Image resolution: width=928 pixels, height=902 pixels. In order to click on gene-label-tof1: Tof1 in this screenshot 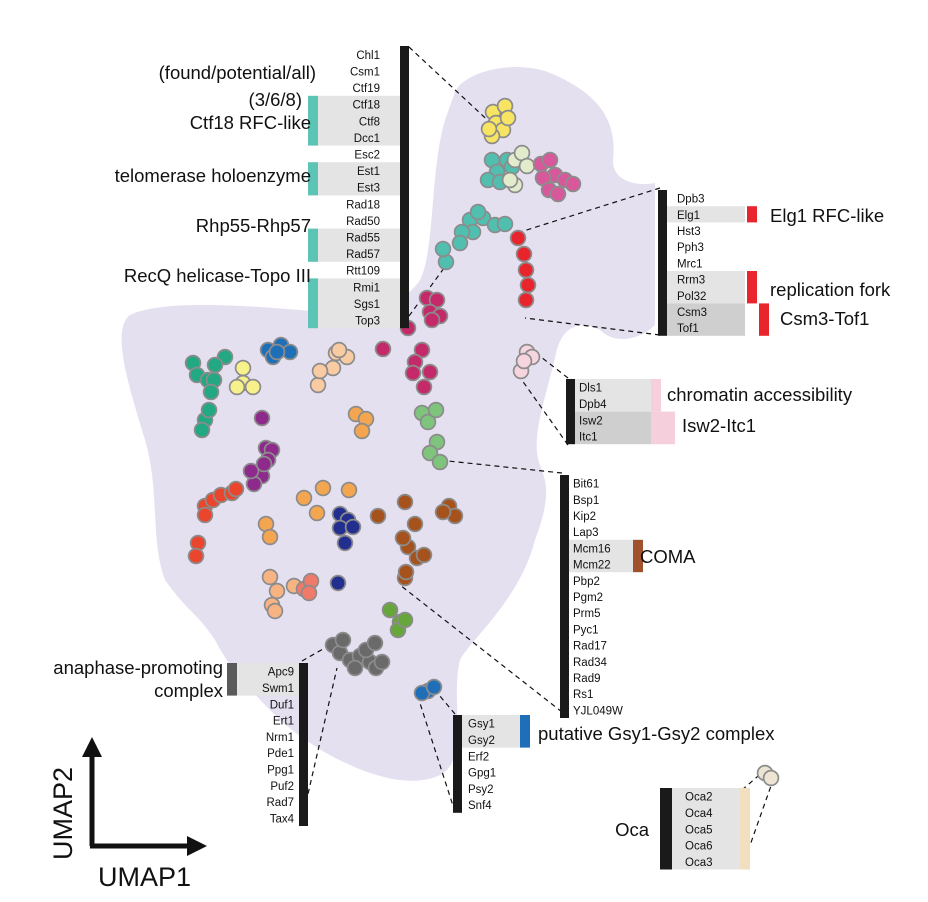, I will do `click(688, 329)`.